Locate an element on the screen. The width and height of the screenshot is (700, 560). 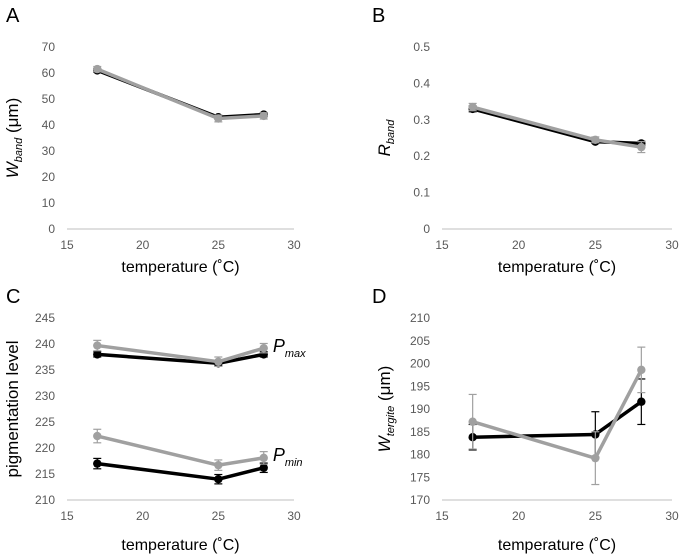
y-tick-label: 245 is located at coordinates (45, 318).